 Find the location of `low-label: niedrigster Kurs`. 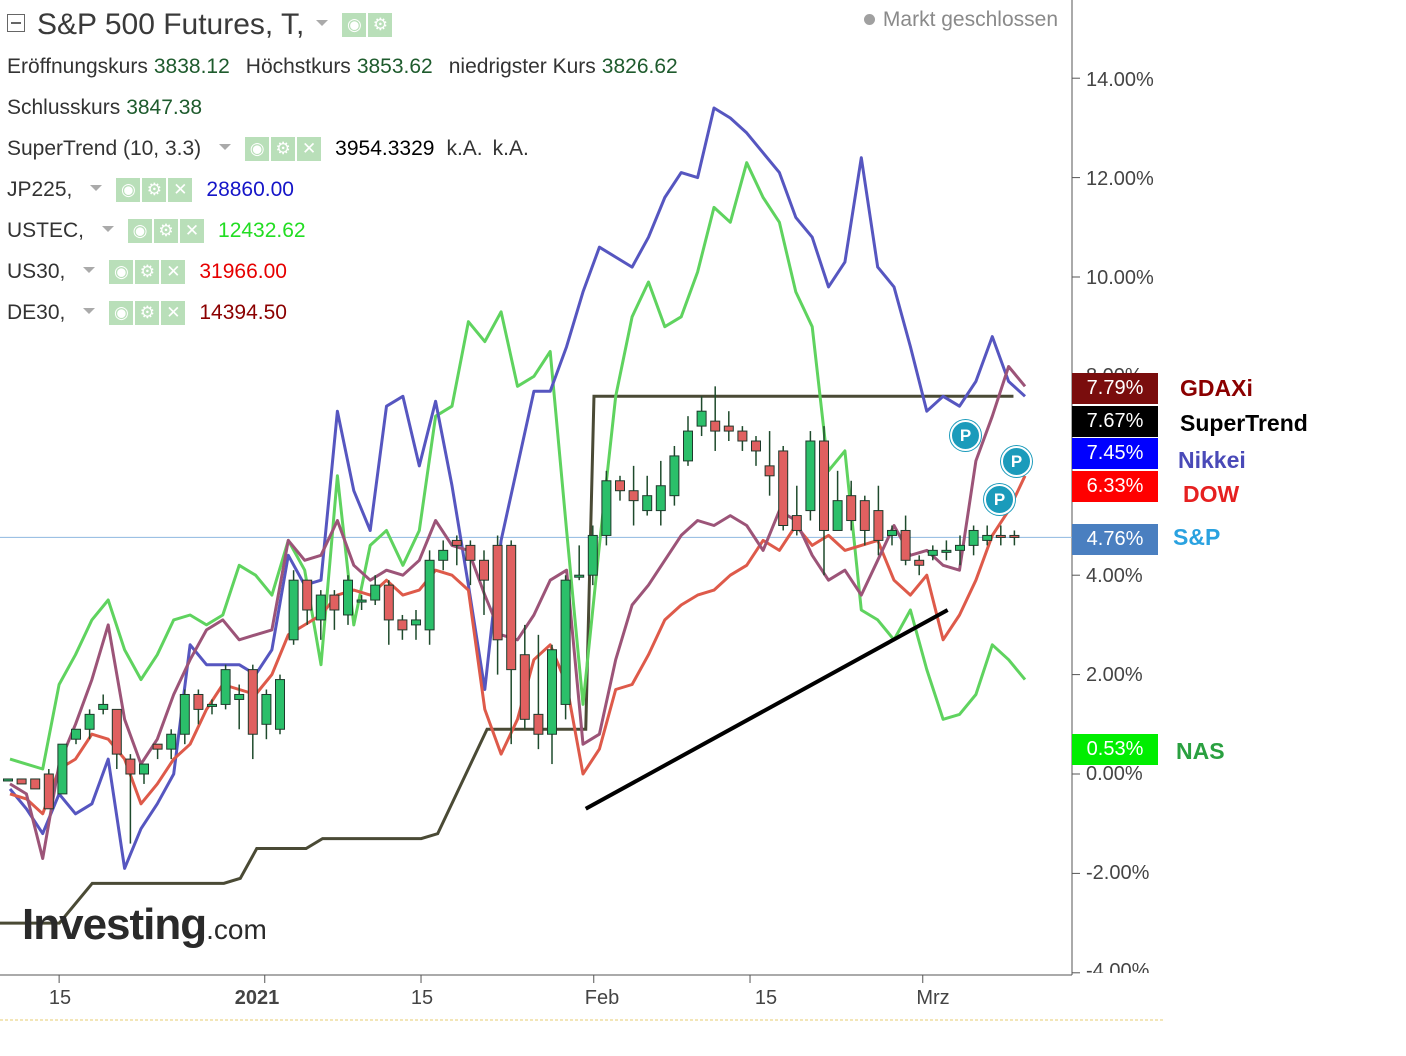

low-label: niedrigster Kurs is located at coordinates (522, 66).